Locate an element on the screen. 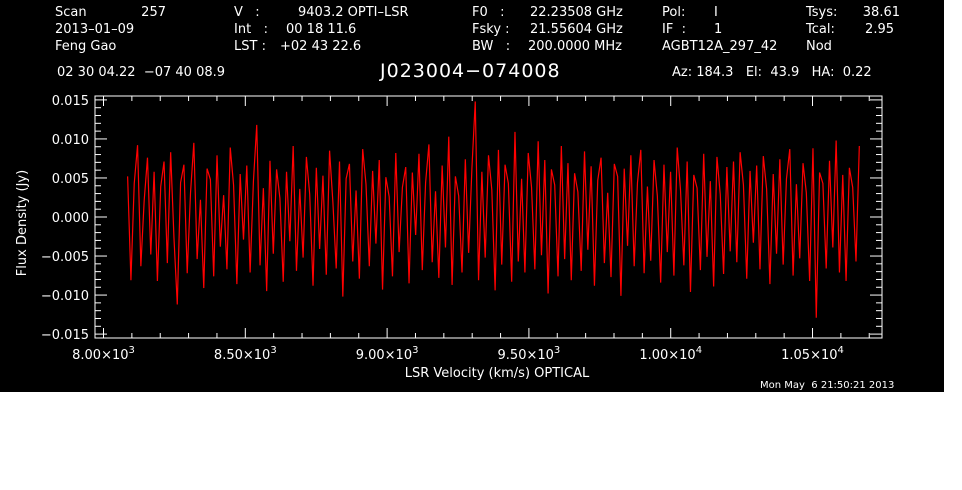 Image resolution: width=962 pixels, height=490 pixels. velocity-label: V : is located at coordinates (247, 12).